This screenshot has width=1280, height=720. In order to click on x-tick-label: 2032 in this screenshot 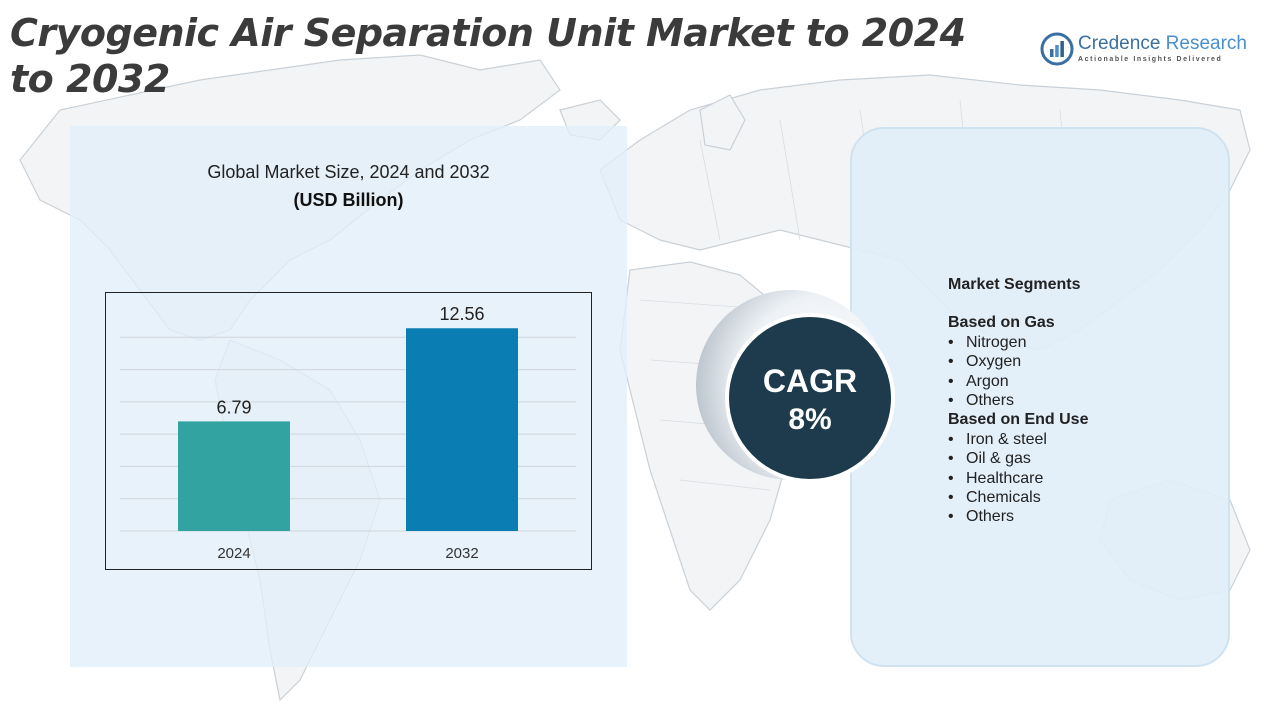, I will do `click(461, 553)`.